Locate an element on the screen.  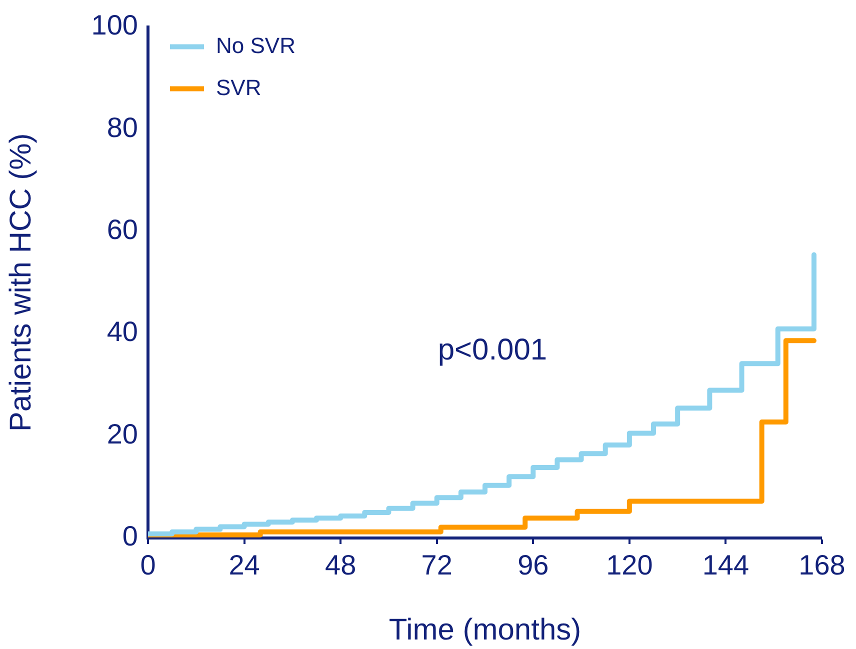
x-tick-label: 96 is located at coordinates (533, 565).